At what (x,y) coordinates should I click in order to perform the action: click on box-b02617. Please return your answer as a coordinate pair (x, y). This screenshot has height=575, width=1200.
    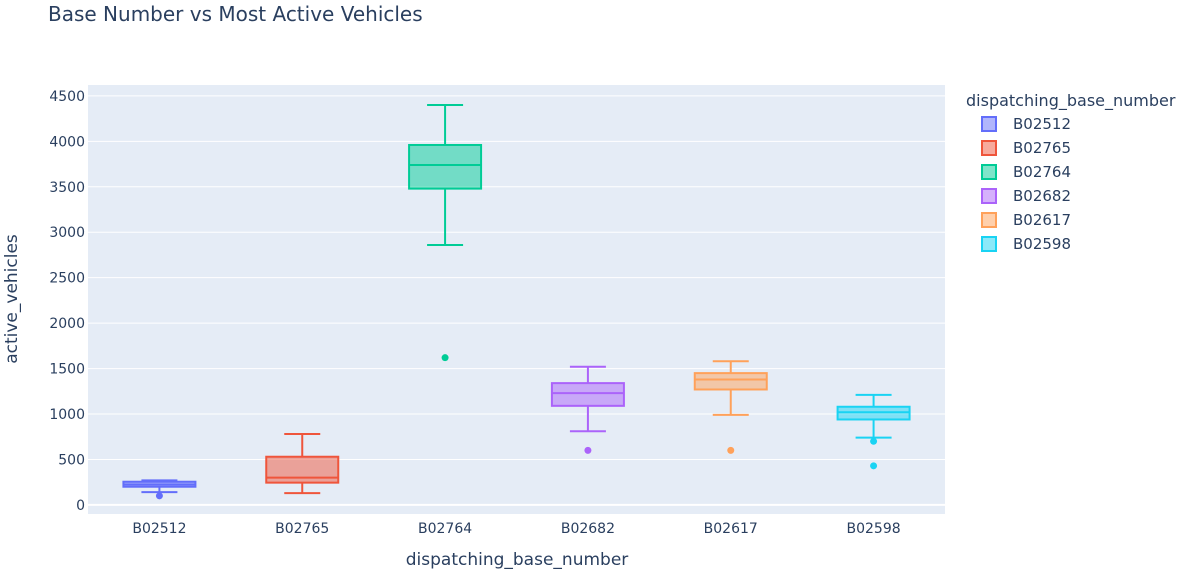
    Looking at the image, I should click on (730, 407).